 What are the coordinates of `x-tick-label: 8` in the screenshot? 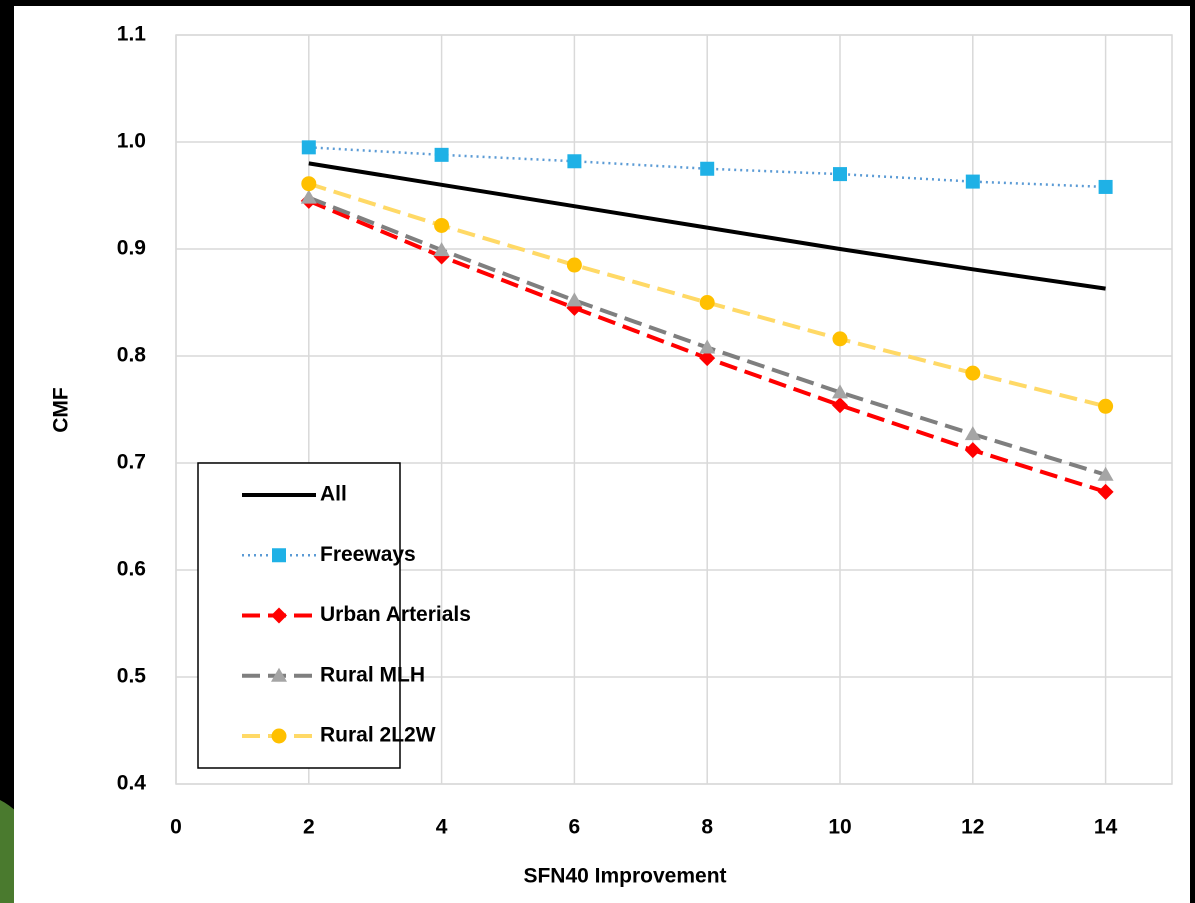 It's located at (707, 827).